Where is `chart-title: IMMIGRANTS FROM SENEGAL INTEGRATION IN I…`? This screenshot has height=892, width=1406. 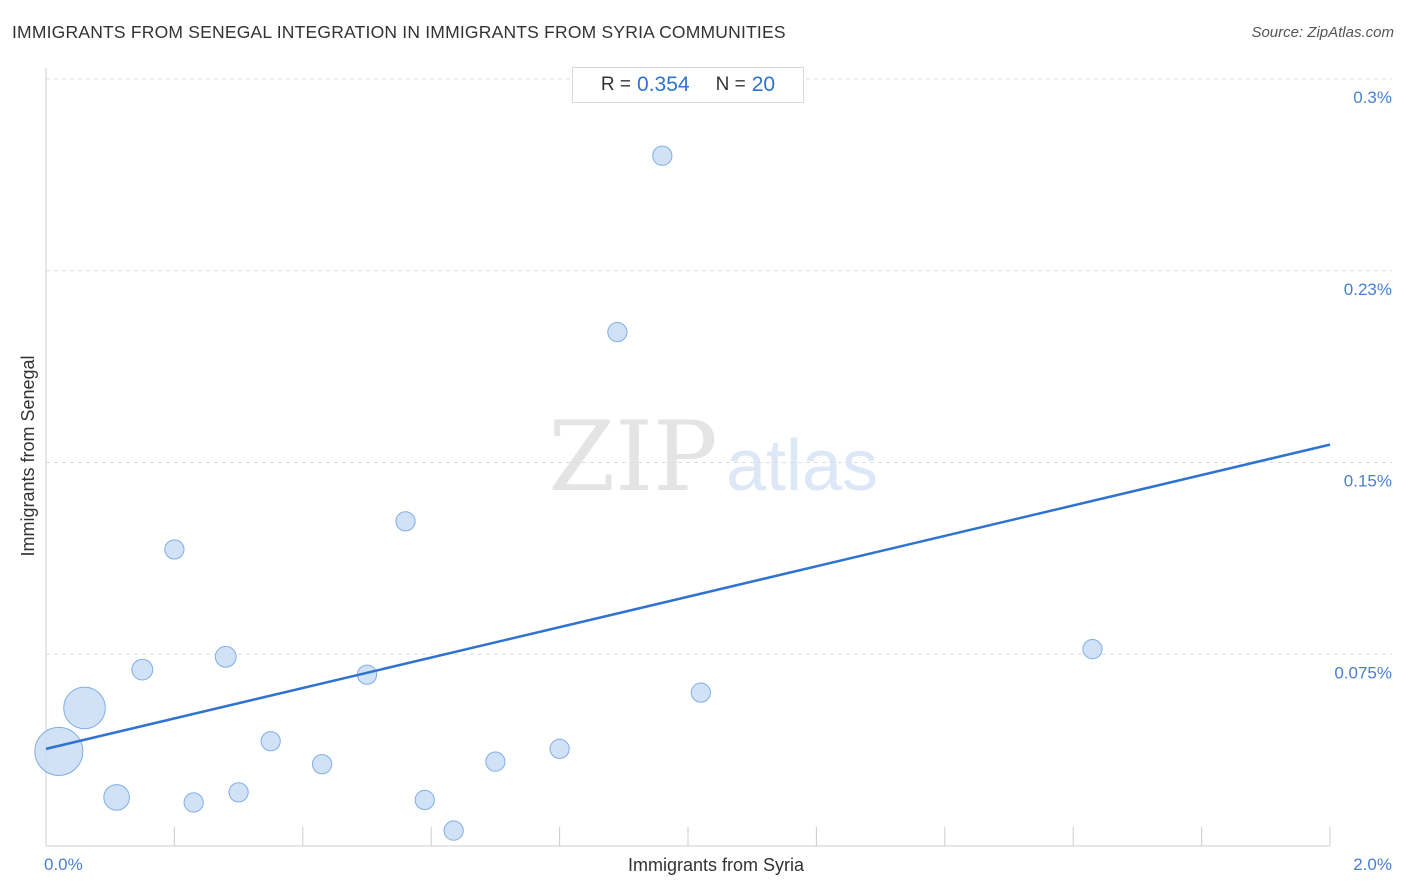
chart-title: IMMIGRANTS FROM SENEGAL INTEGRATION IN I… is located at coordinates (399, 32).